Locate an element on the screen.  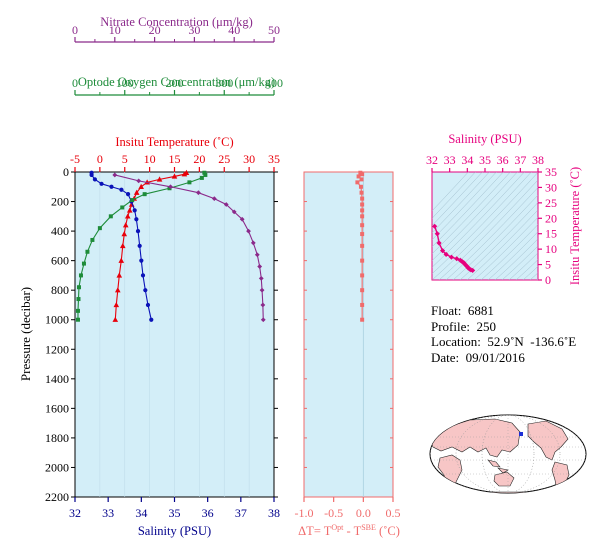
temperature-tick-label: -5 is located at coordinates (75, 159).